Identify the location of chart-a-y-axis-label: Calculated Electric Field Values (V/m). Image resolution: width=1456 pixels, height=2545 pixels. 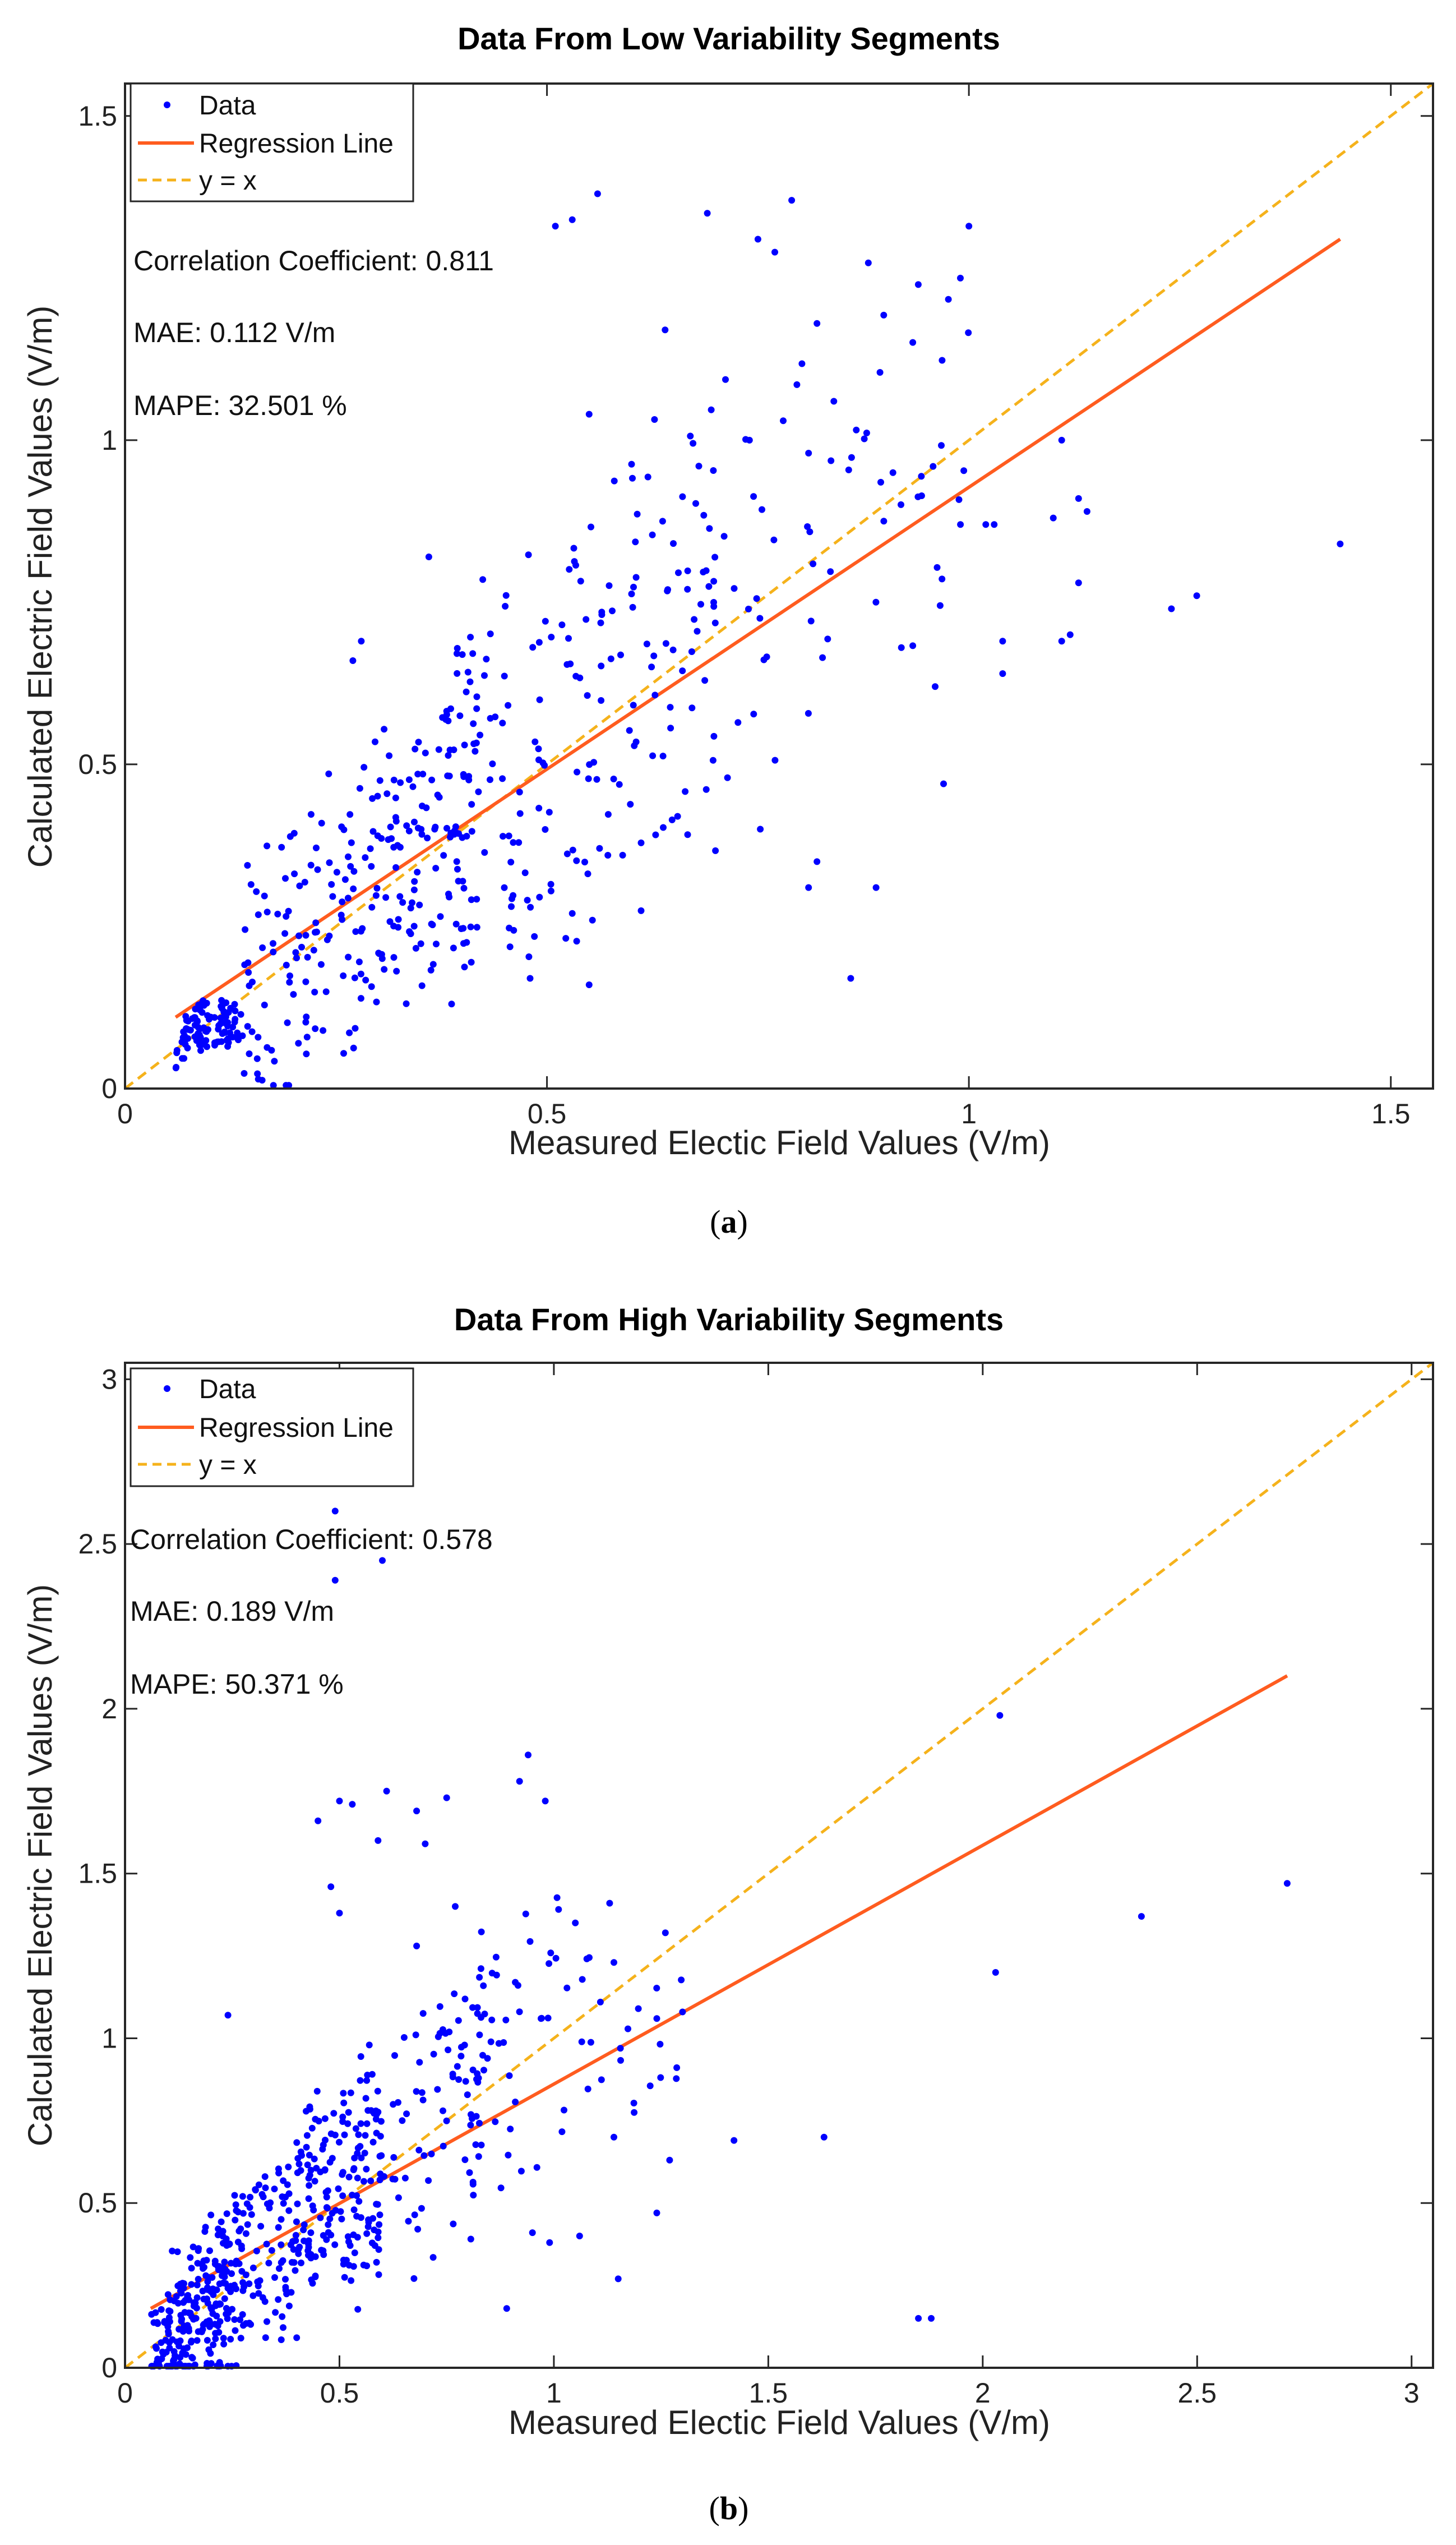
(40, 587).